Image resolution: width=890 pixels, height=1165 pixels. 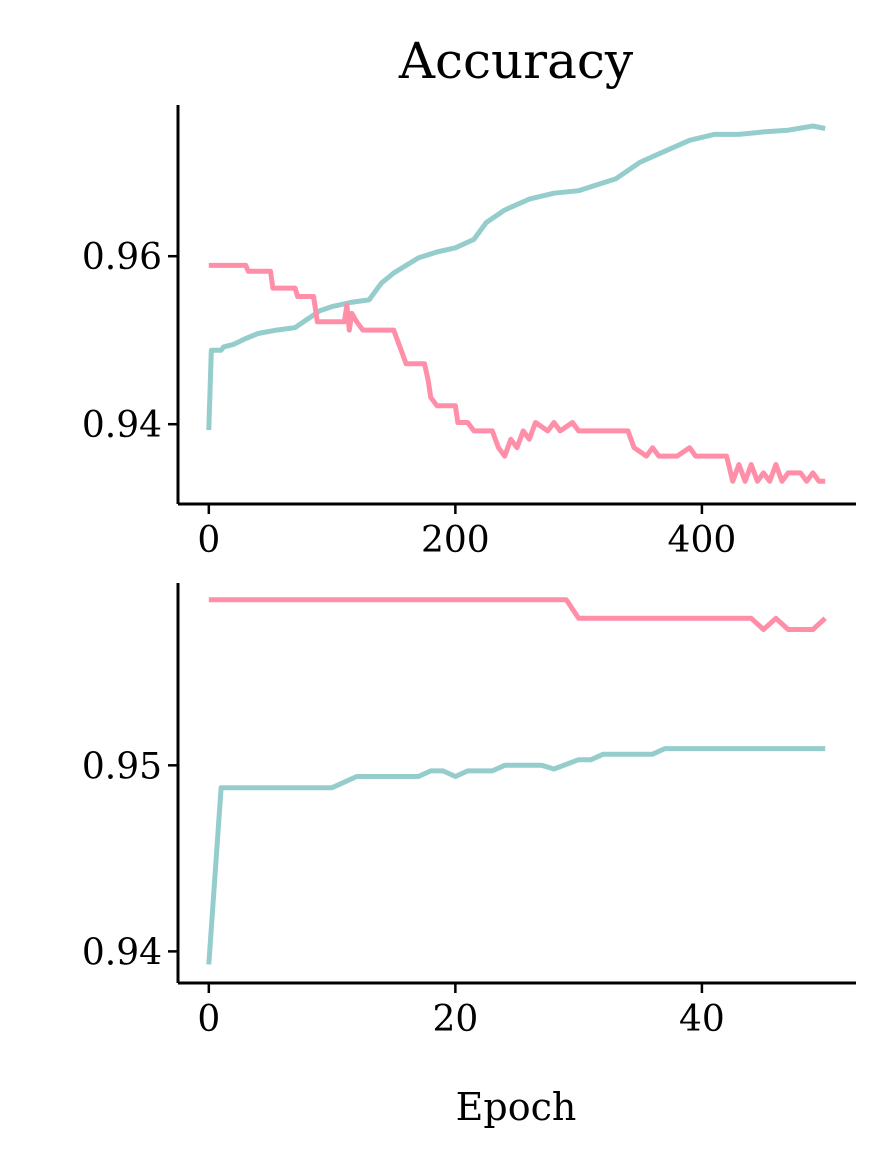 What do you see at coordinates (122, 766) in the screenshot?
I see `y-tick-label: 0.95` at bounding box center [122, 766].